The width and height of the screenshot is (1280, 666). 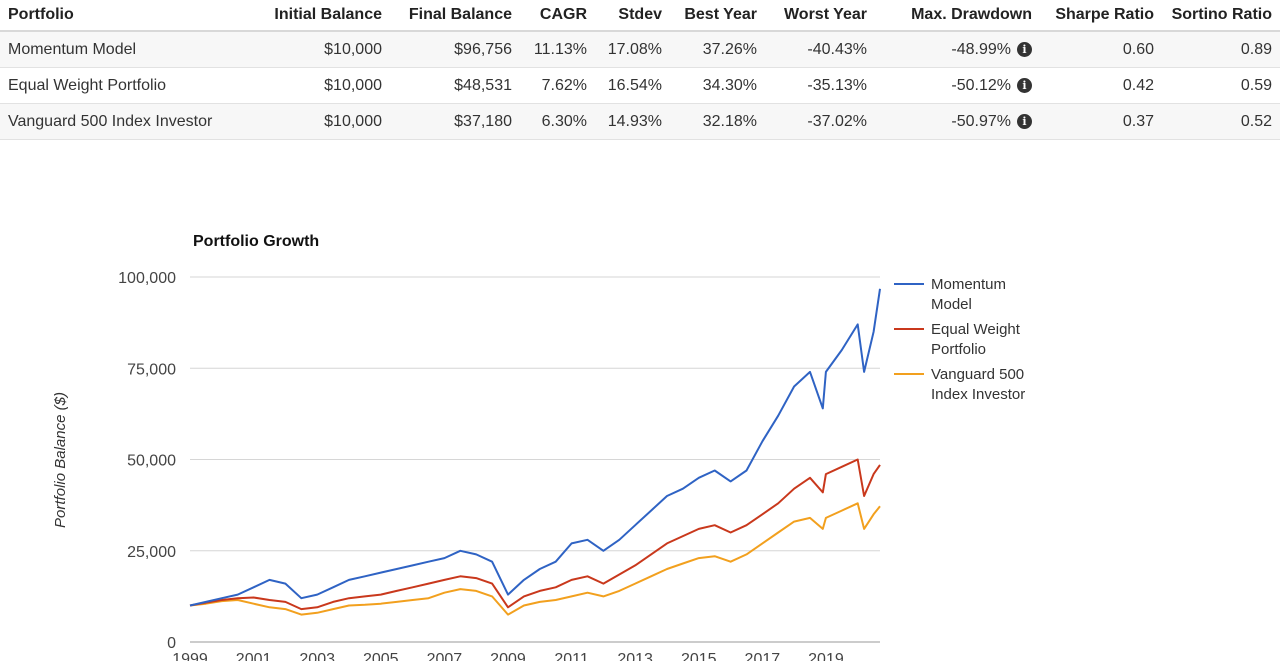 I want to click on x-tick-label: 2011, so click(x=571, y=656).